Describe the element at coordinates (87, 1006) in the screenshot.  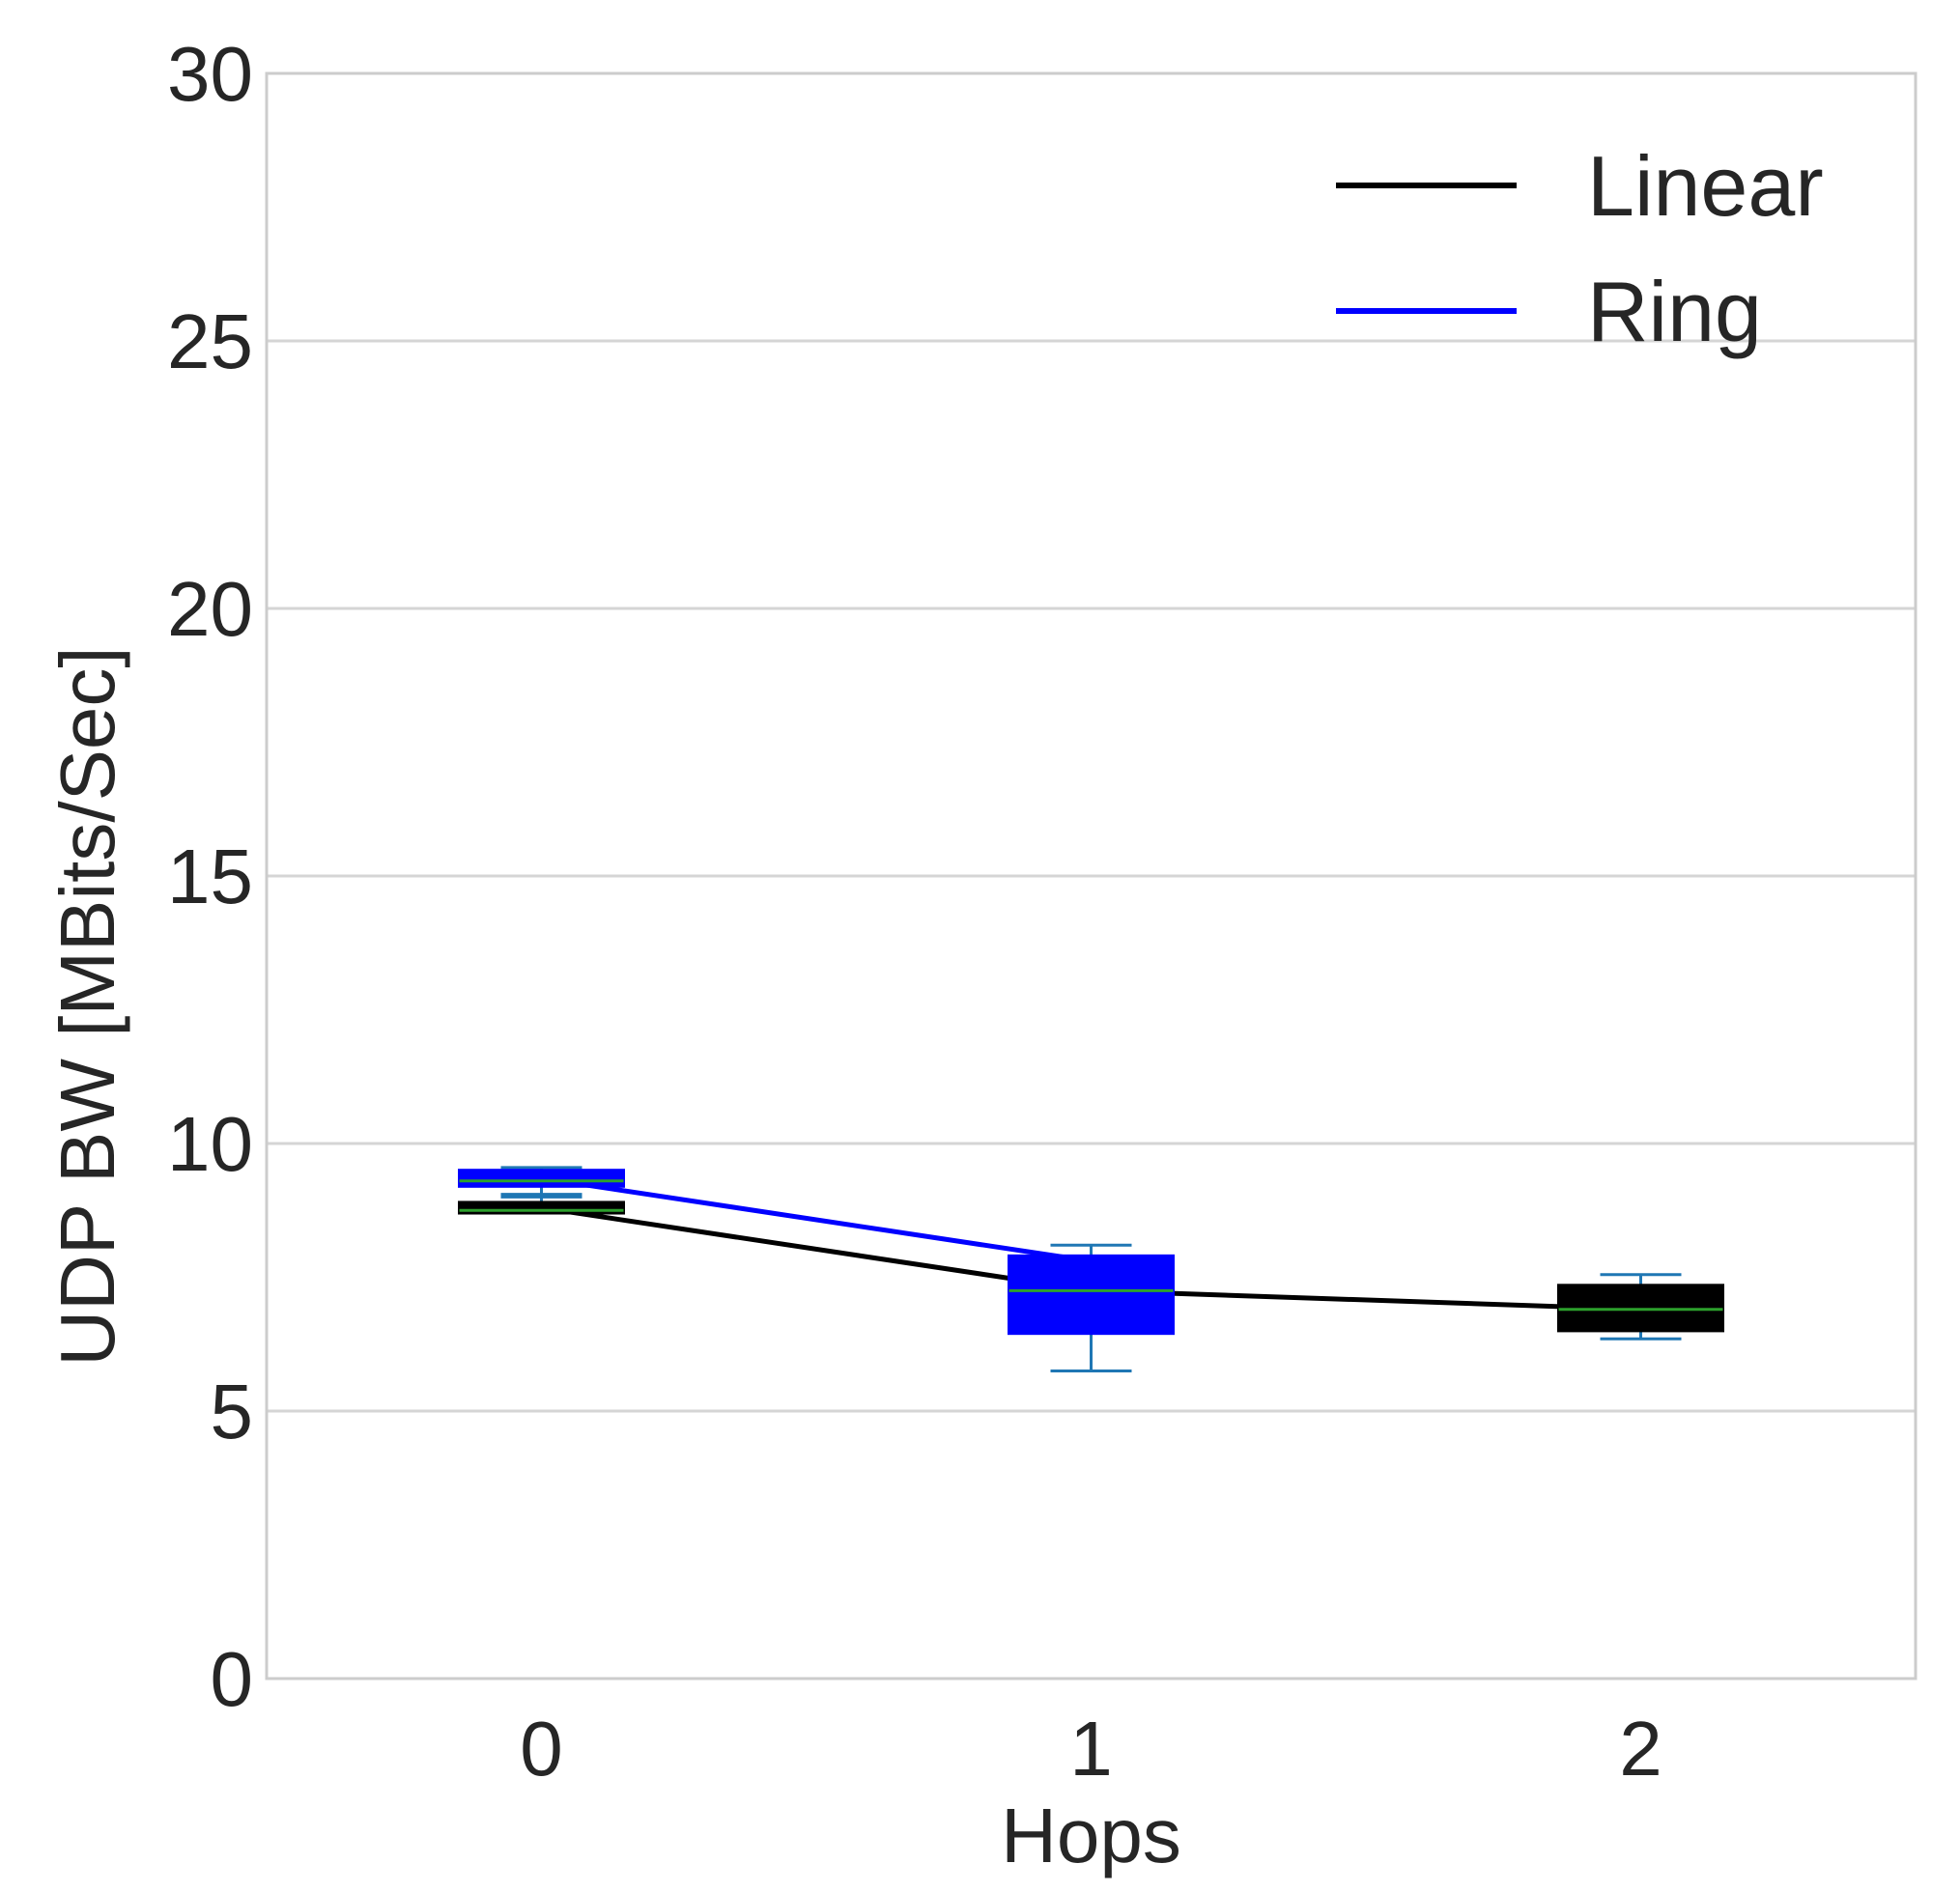
I see `y-axis-label: UDP BW [MBits/Sec]` at that location.